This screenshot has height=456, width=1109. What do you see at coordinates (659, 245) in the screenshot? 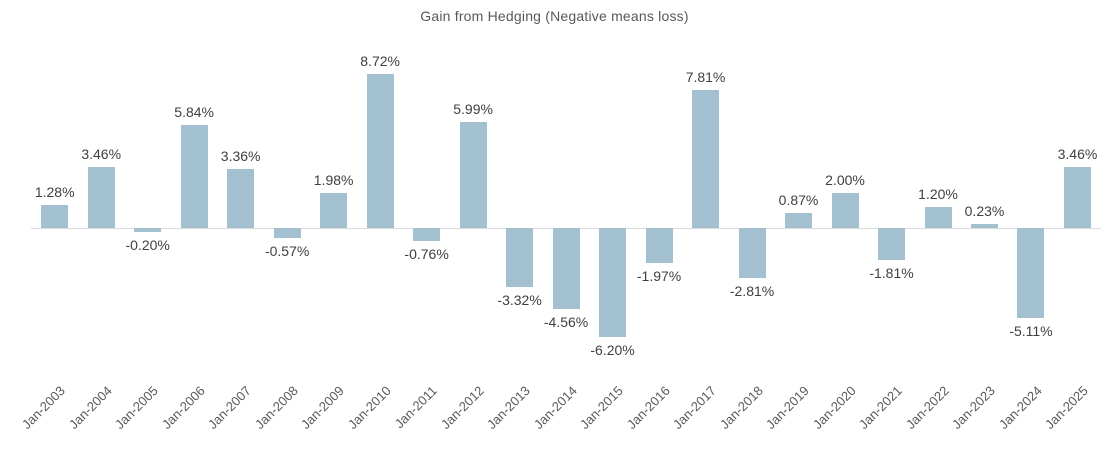
I see `bar-jan-2016` at bounding box center [659, 245].